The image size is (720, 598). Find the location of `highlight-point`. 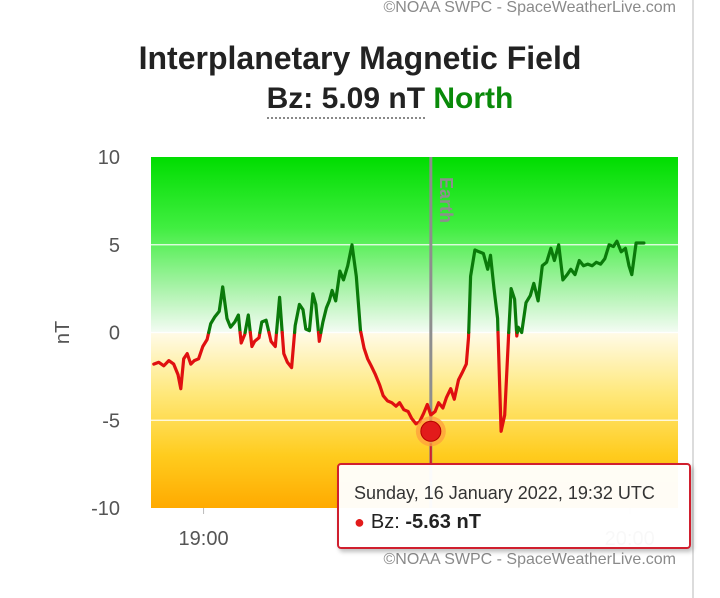

highlight-point is located at coordinates (431, 431).